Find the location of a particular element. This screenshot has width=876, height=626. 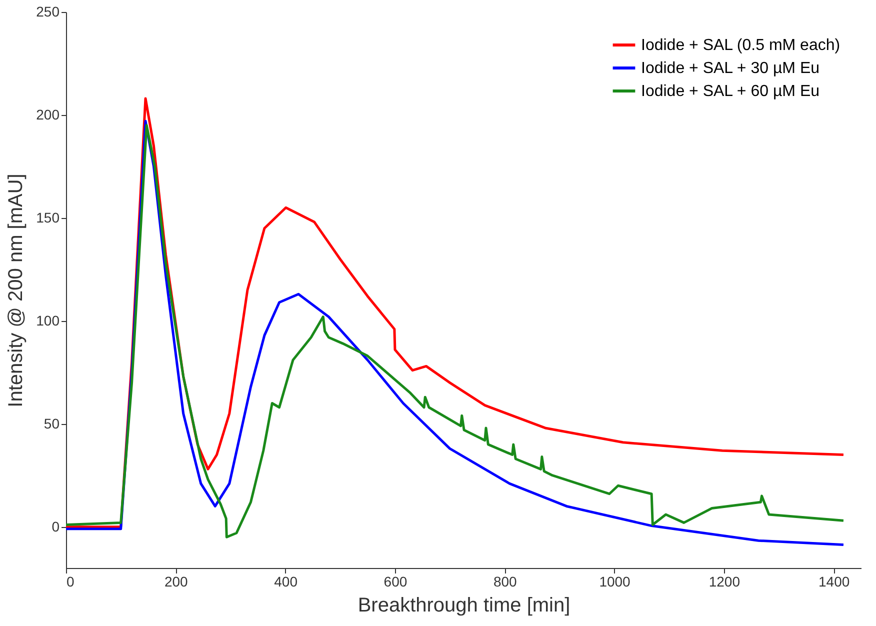

x-tick-label: 400 is located at coordinates (286, 582).